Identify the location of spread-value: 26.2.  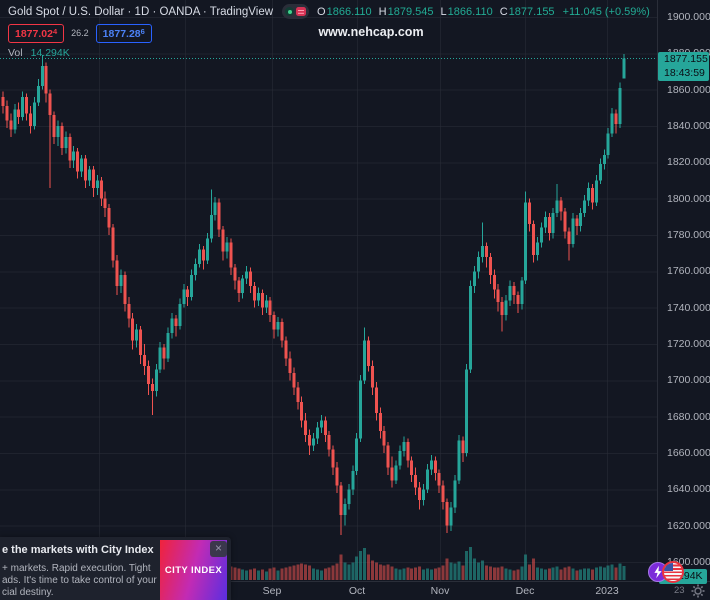
(80, 33).